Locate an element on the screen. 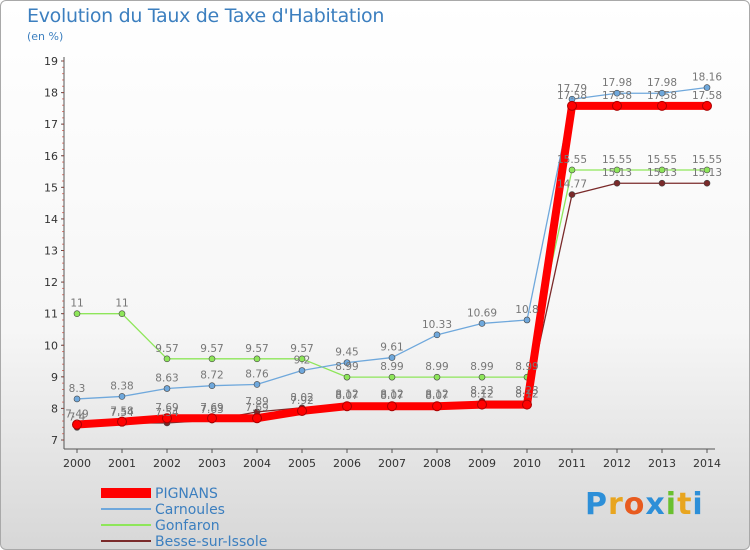 This screenshot has width=750, height=550. y-tick-label: 7 is located at coordinates (54, 440).